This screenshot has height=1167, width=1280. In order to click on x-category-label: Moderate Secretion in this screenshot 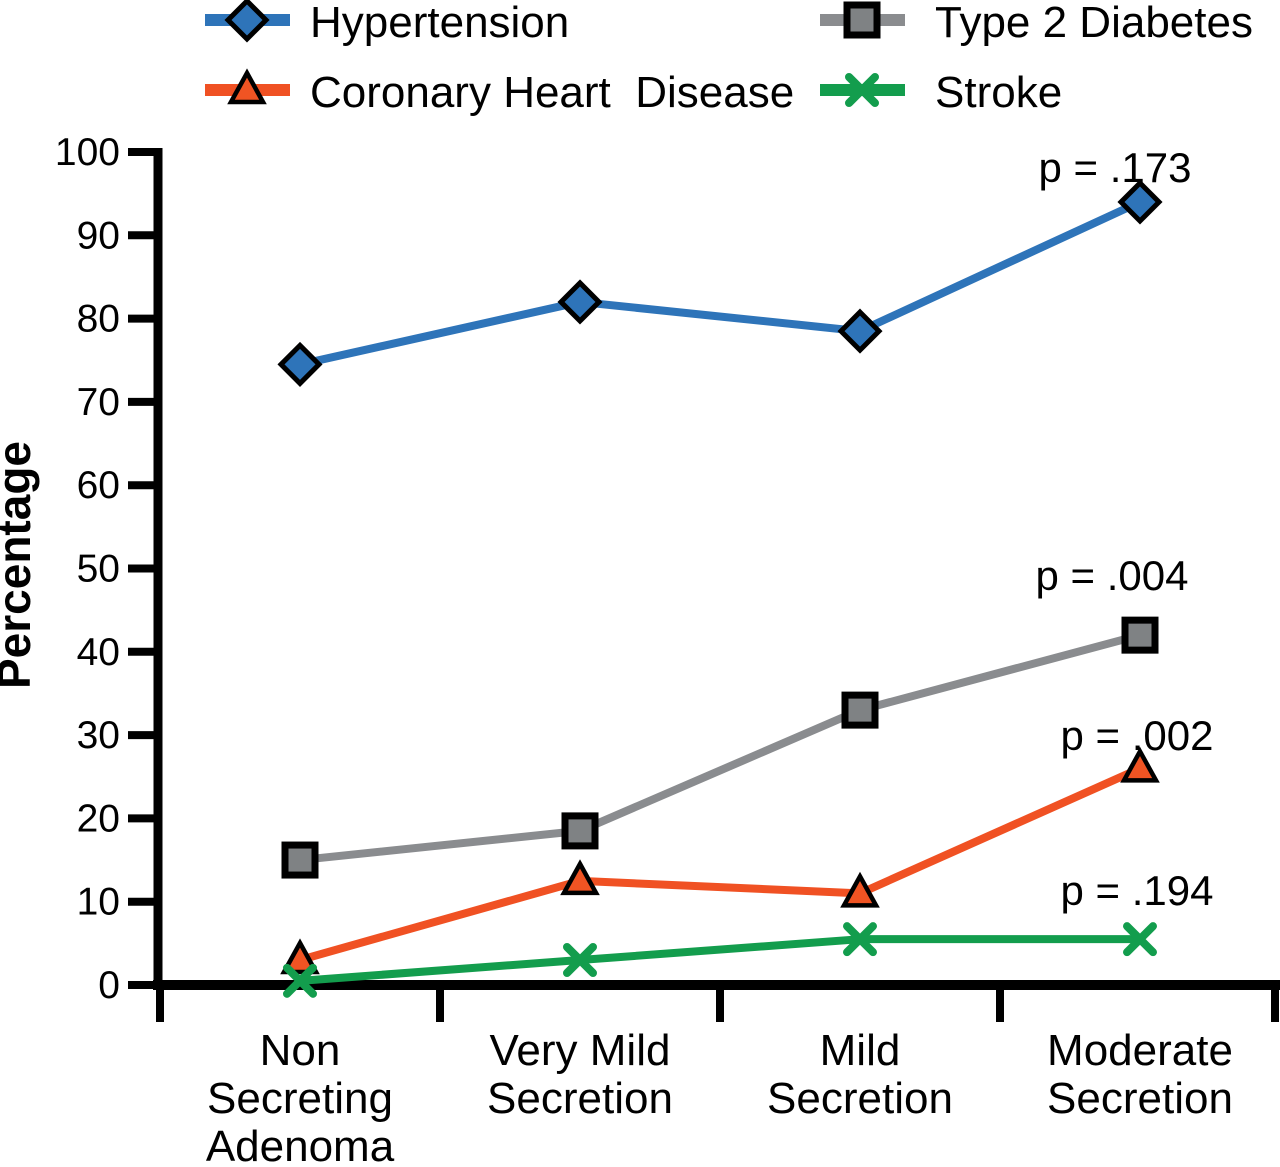, I will do `click(1140, 1074)`.